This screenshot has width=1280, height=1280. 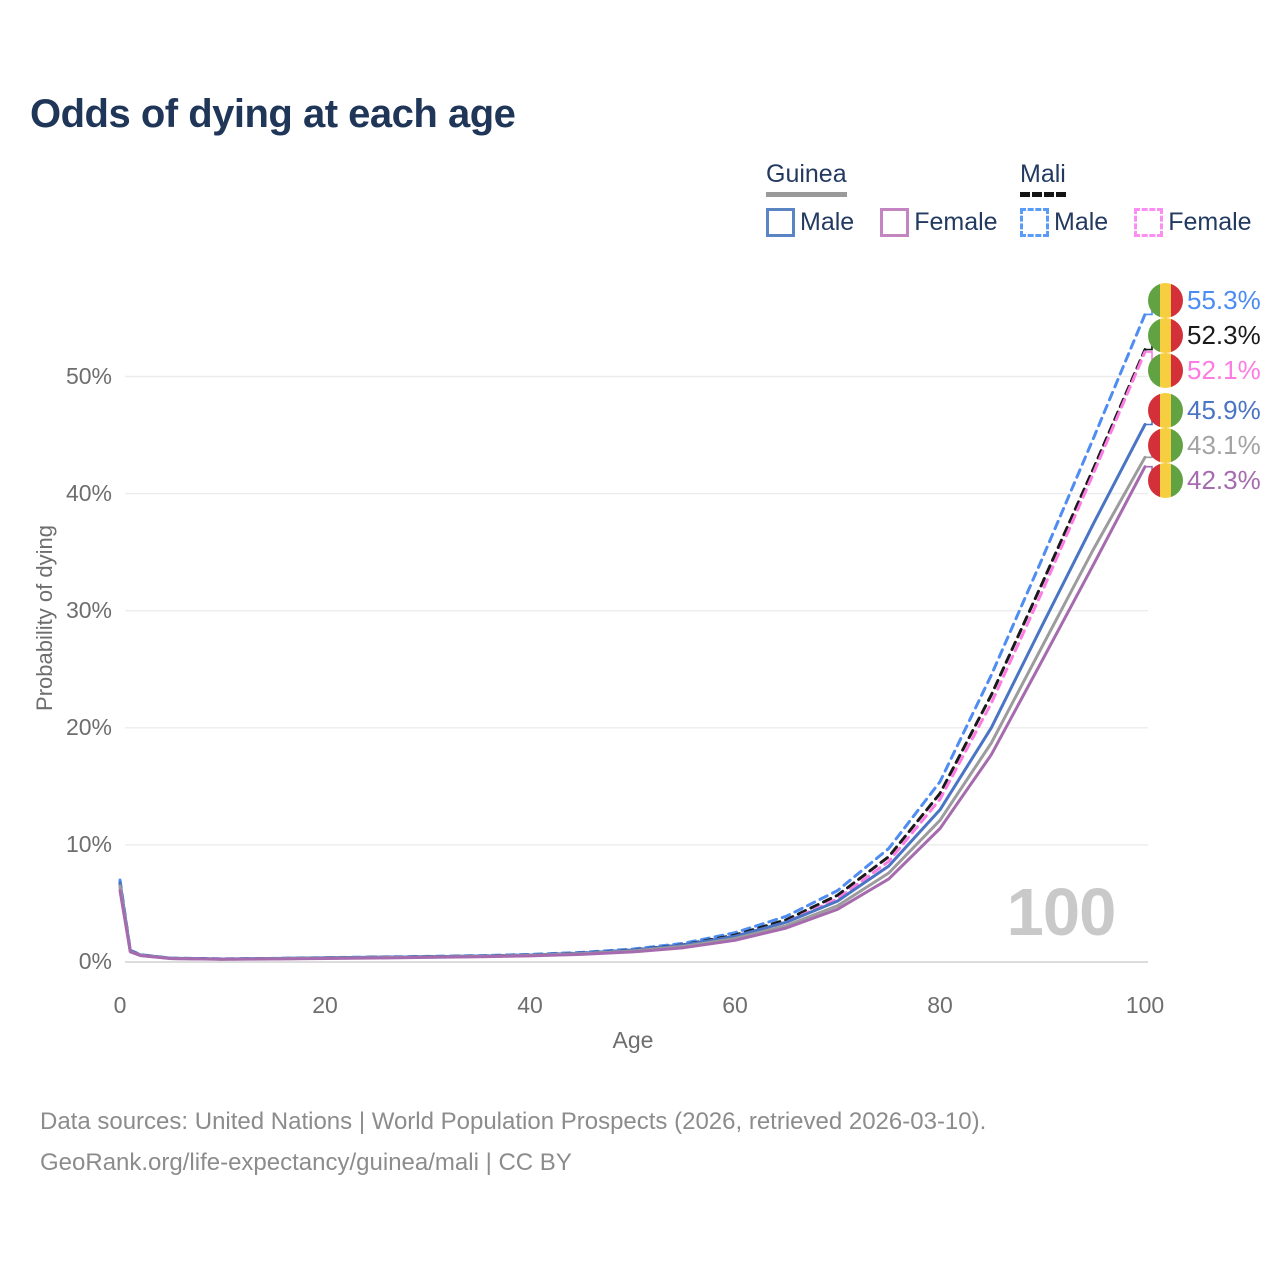 What do you see at coordinates (1034, 222) in the screenshot?
I see `mali-male-swatch-icon` at bounding box center [1034, 222].